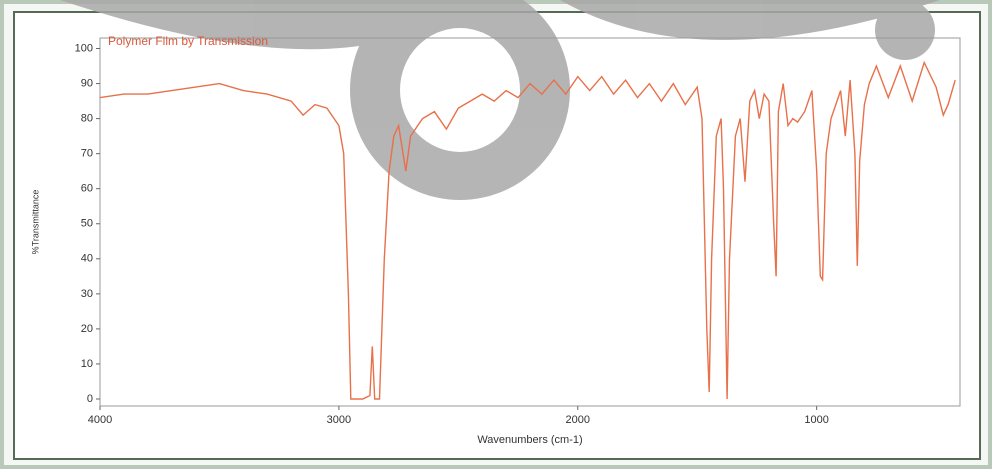 The image size is (992, 474). What do you see at coordinates (87, 154) in the screenshot?
I see `y-tick-label: 70` at bounding box center [87, 154].